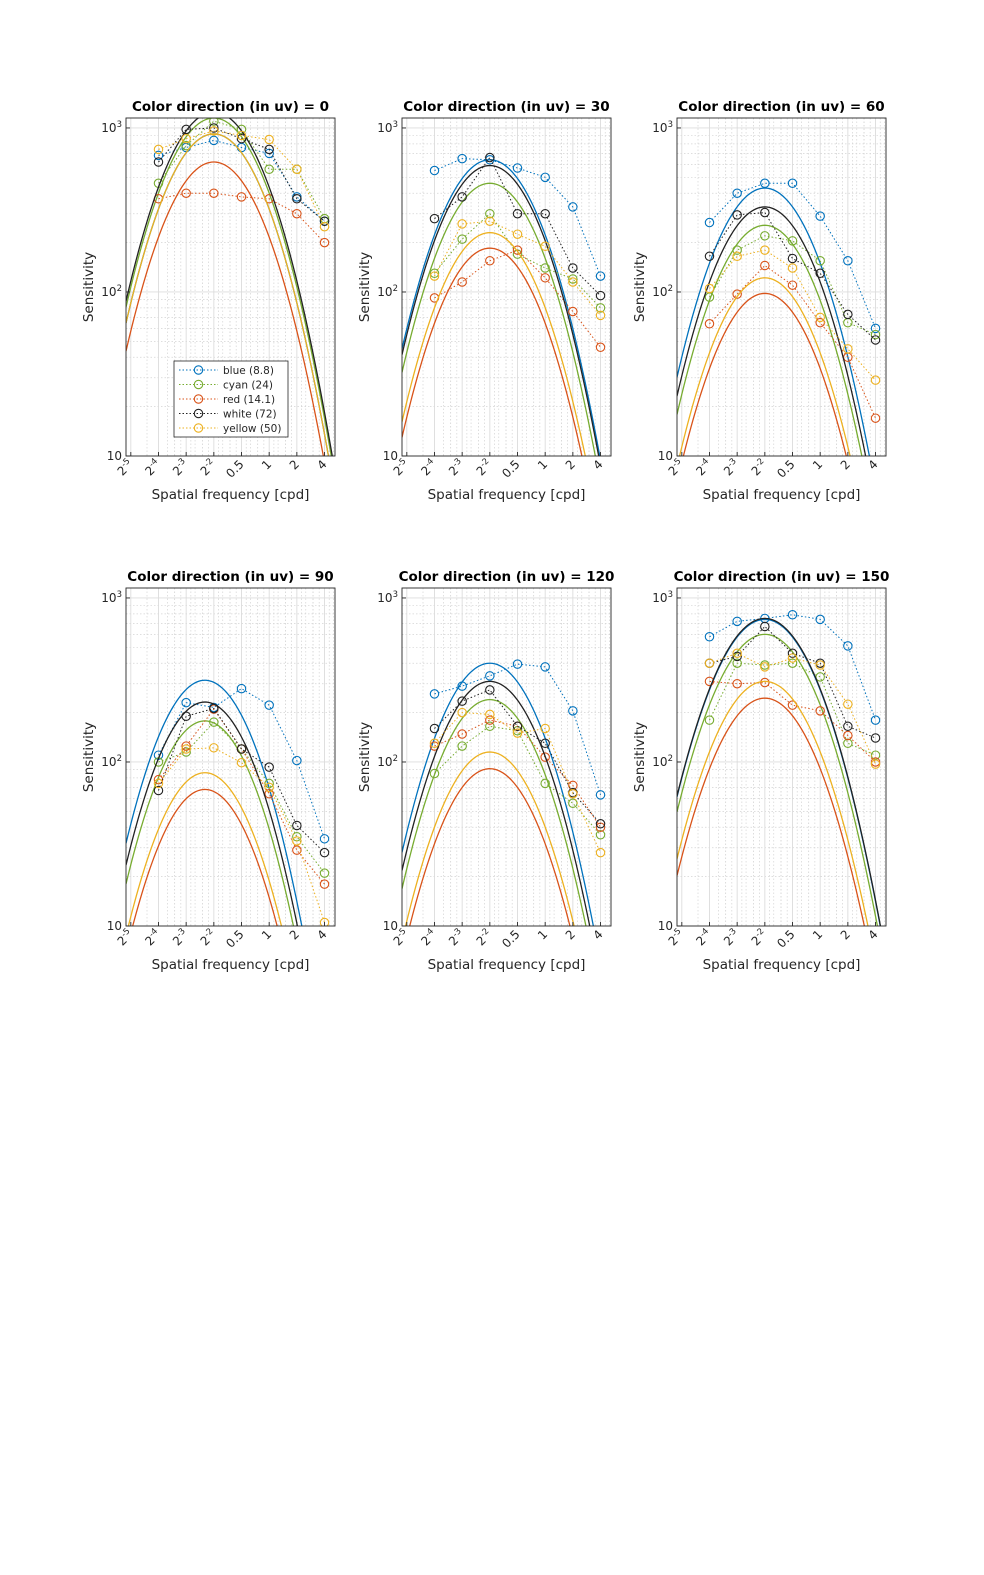 The width and height of the screenshot is (984, 1575). Describe the element at coordinates (390, 926) in the screenshot. I see `y-tick-label: 10` at that location.